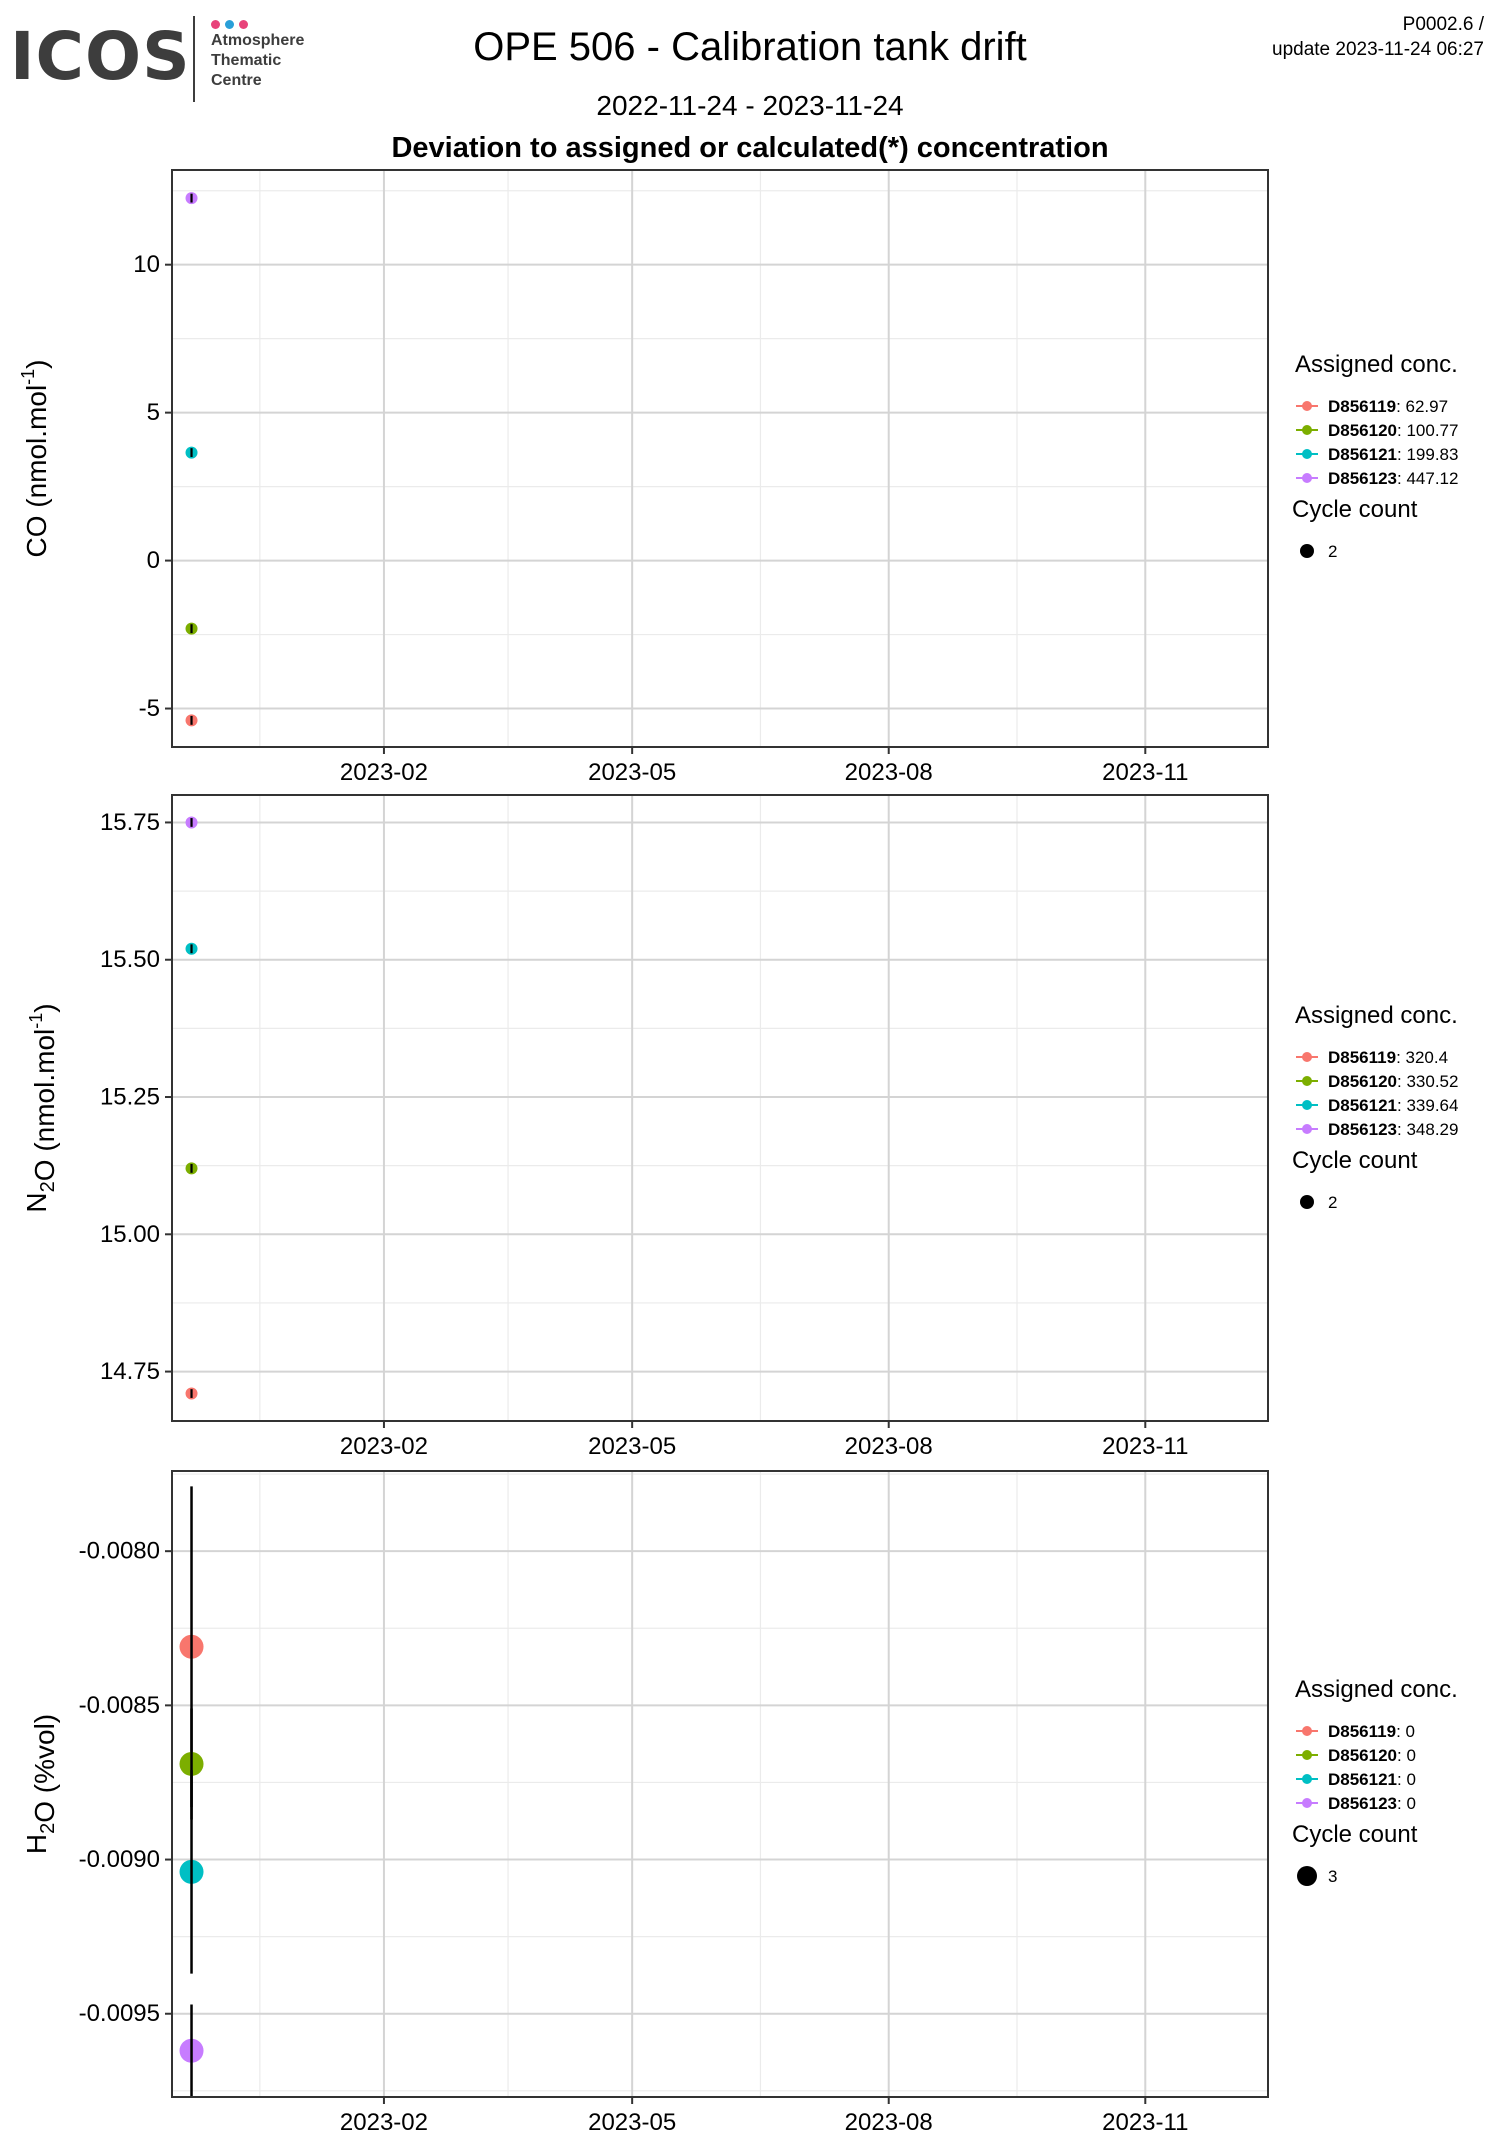 The image size is (1500, 2145). I want to click on legend-item-value: : 447.12, so click(1427, 478).